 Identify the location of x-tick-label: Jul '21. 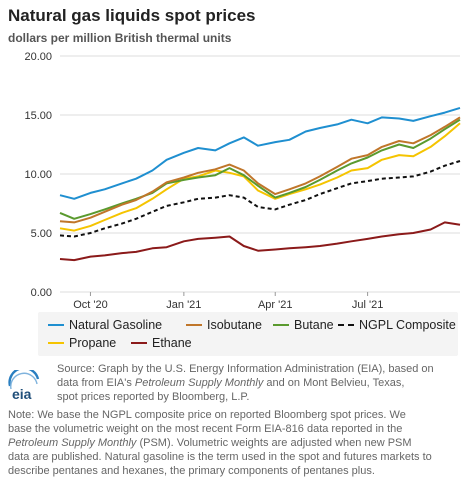
(367, 305).